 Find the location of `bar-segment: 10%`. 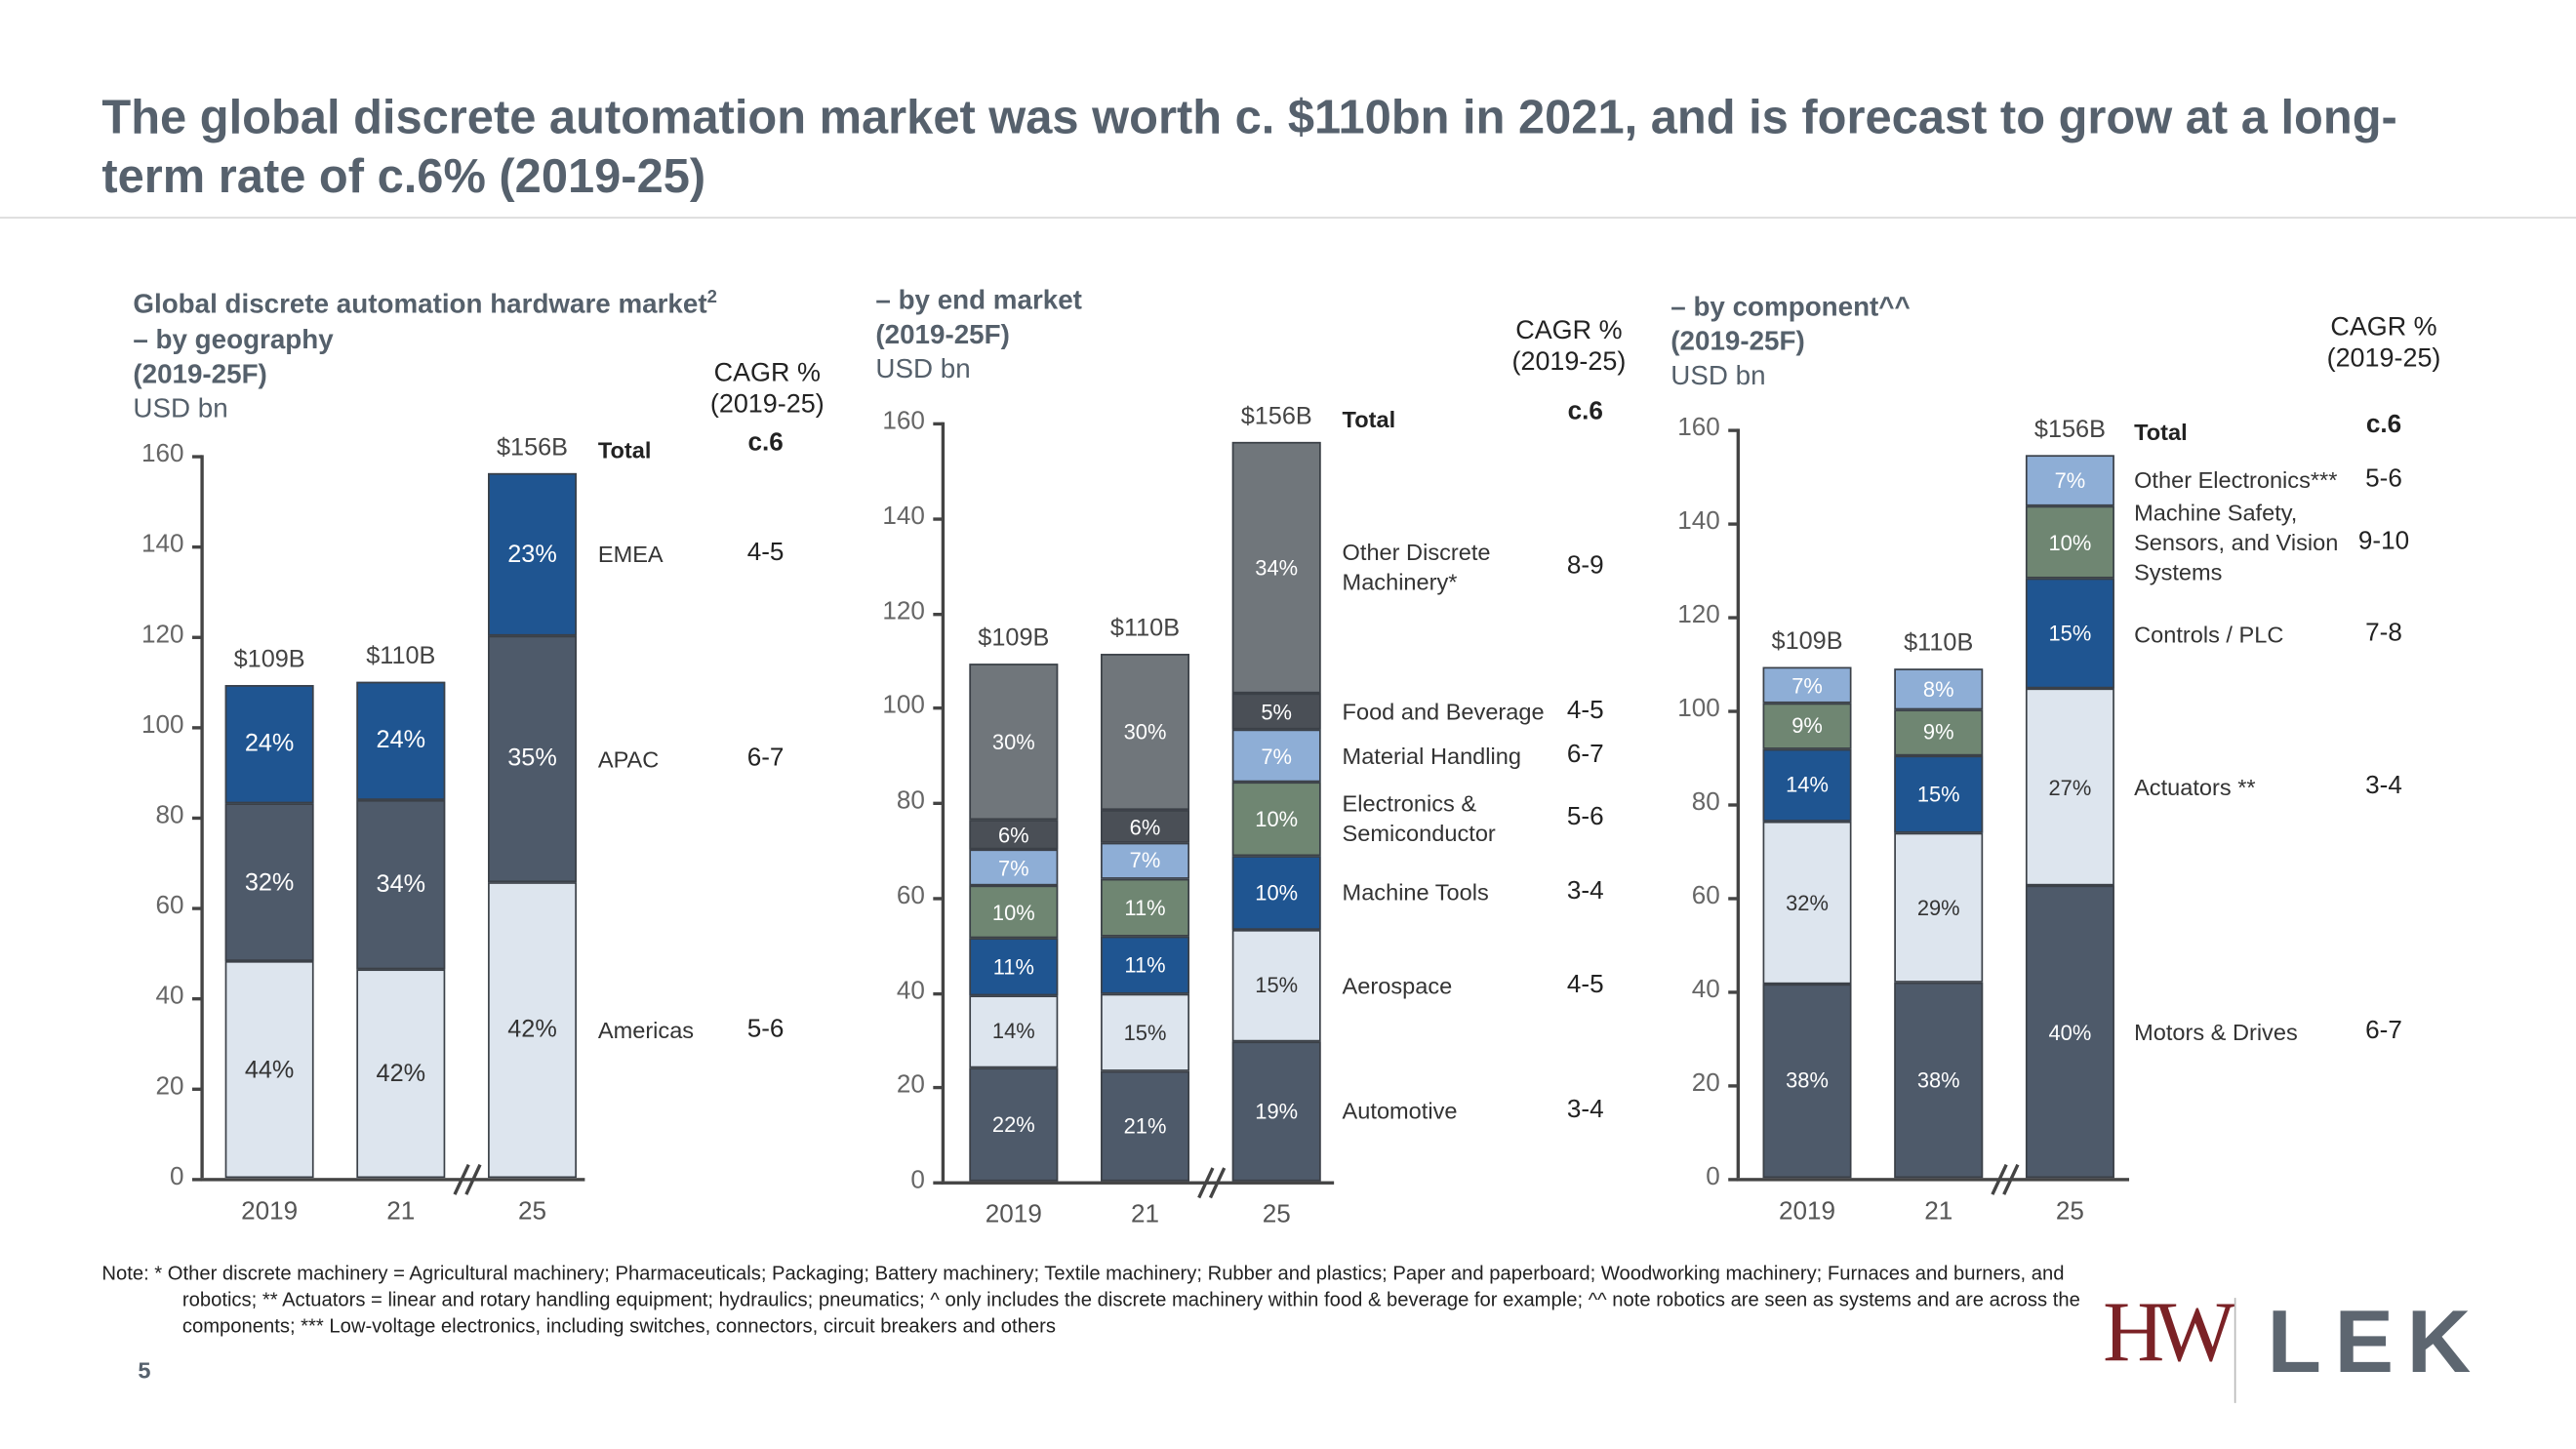

bar-segment: 10% is located at coordinates (1276, 819).